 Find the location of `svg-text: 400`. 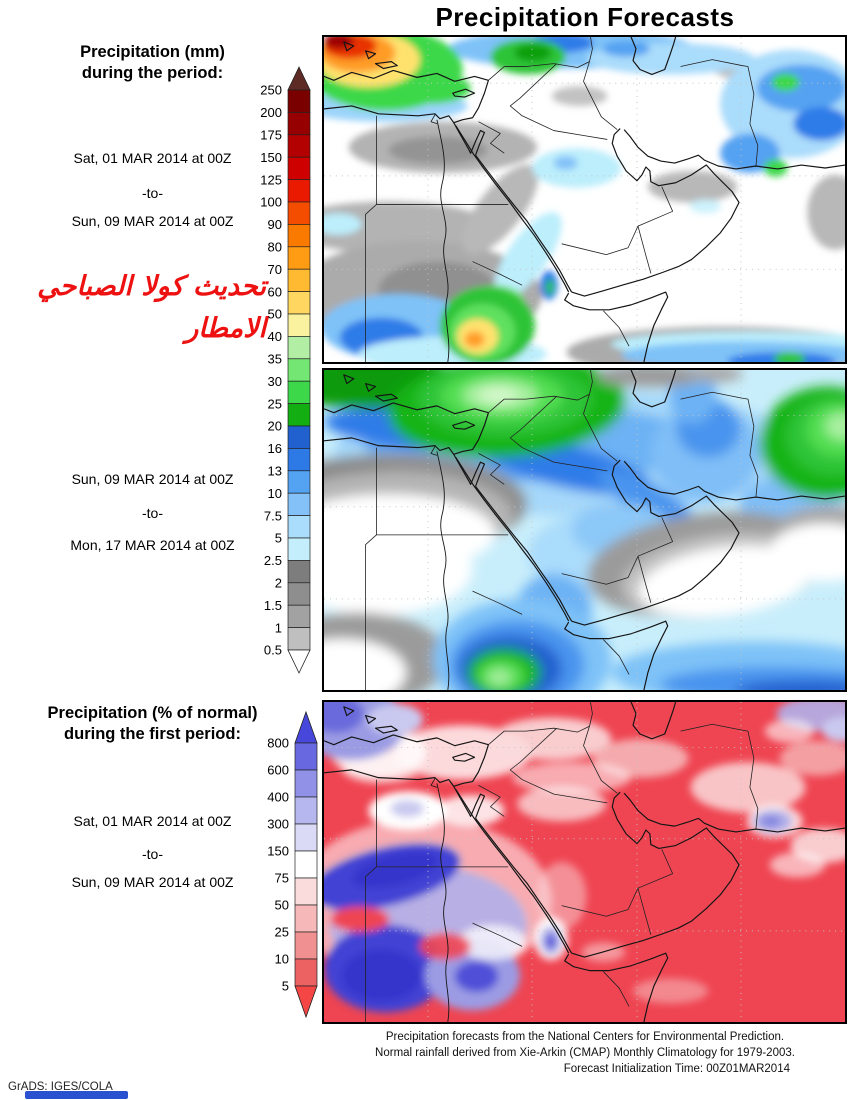

svg-text: 400 is located at coordinates (278, 797).